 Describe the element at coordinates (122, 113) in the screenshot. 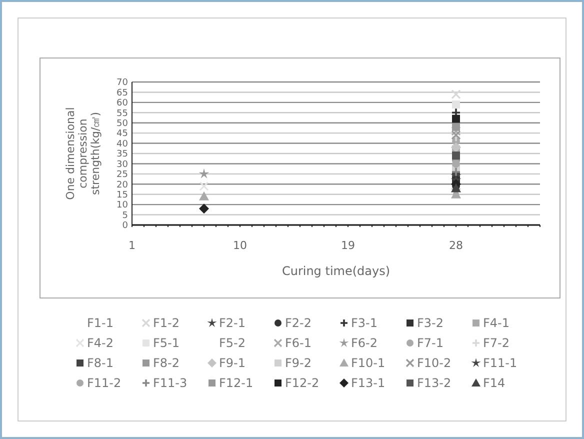

I see `y-tick-label: 55` at that location.